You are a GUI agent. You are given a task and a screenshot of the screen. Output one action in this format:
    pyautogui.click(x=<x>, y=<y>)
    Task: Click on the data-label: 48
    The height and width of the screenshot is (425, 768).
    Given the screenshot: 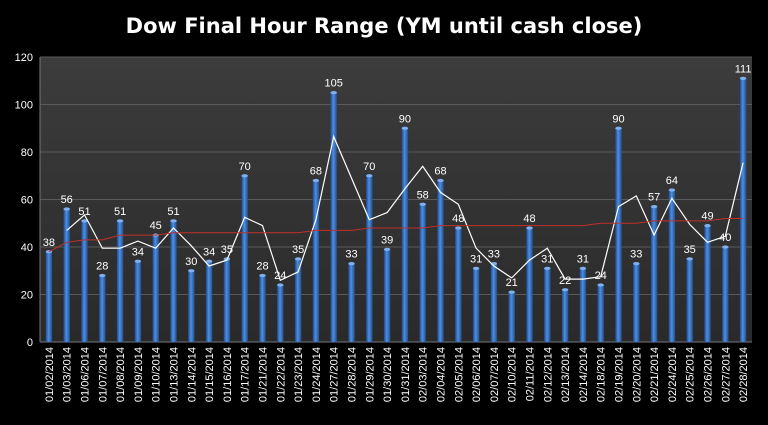 What is the action you would take?
    pyautogui.click(x=529, y=219)
    